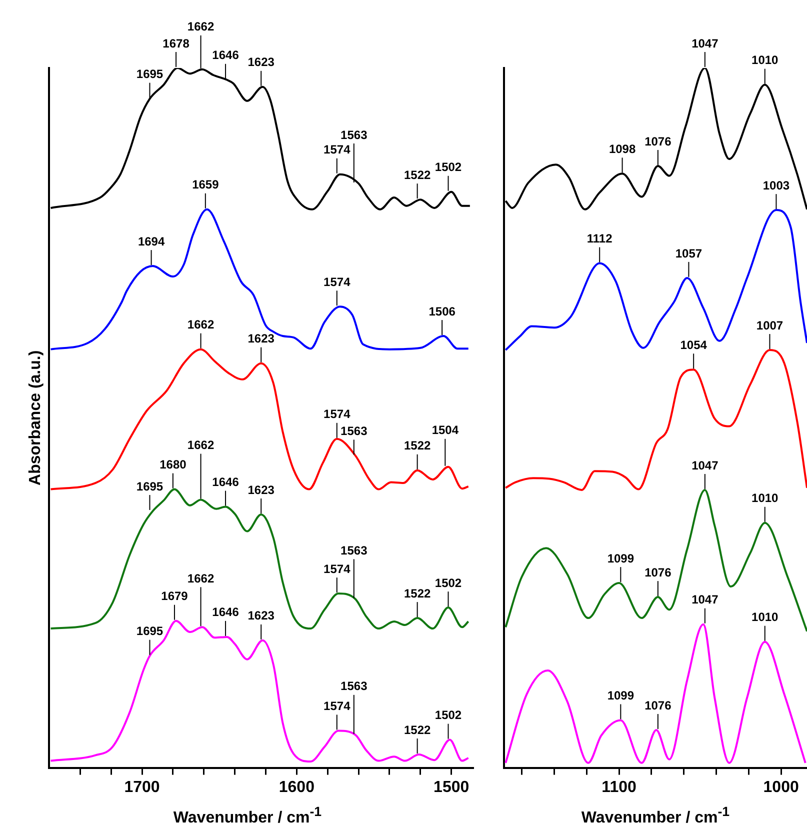 The height and width of the screenshot is (836, 807). What do you see at coordinates (776, 185) in the screenshot?
I see `annotation: 1003` at bounding box center [776, 185].